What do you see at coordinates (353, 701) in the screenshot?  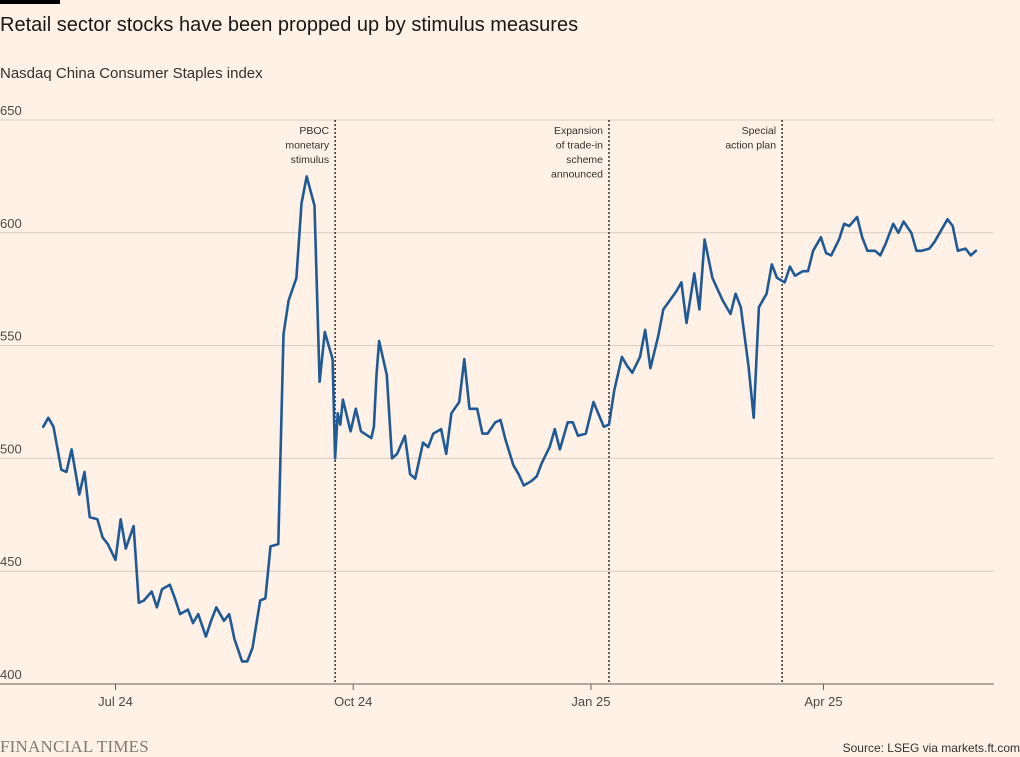 I see `x-tick-label: Oct 24` at bounding box center [353, 701].